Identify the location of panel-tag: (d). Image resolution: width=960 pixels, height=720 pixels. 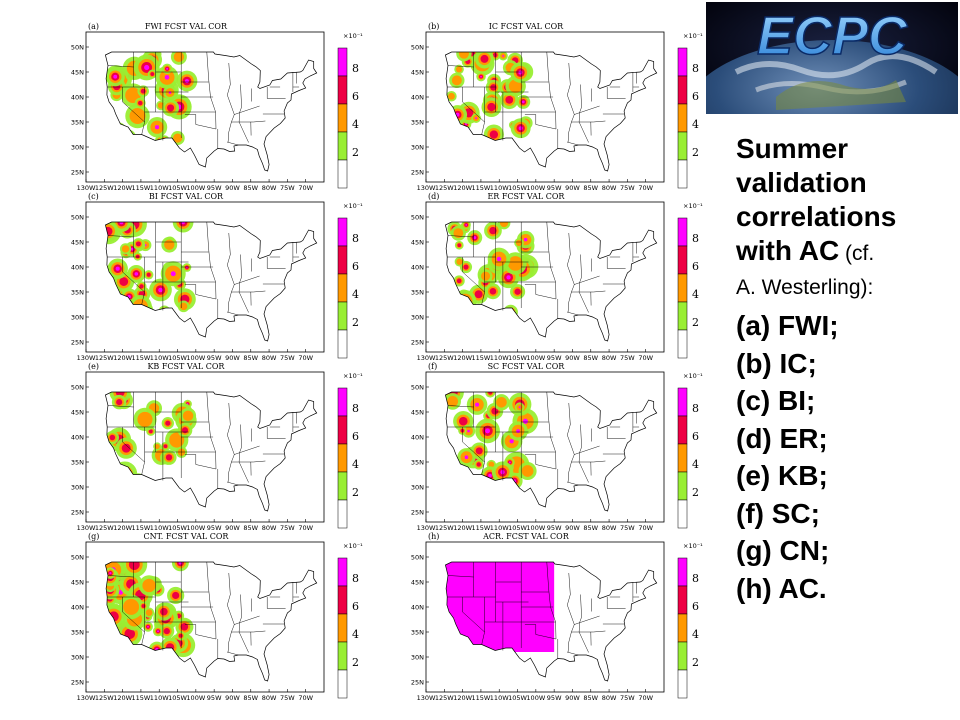
(433, 196).